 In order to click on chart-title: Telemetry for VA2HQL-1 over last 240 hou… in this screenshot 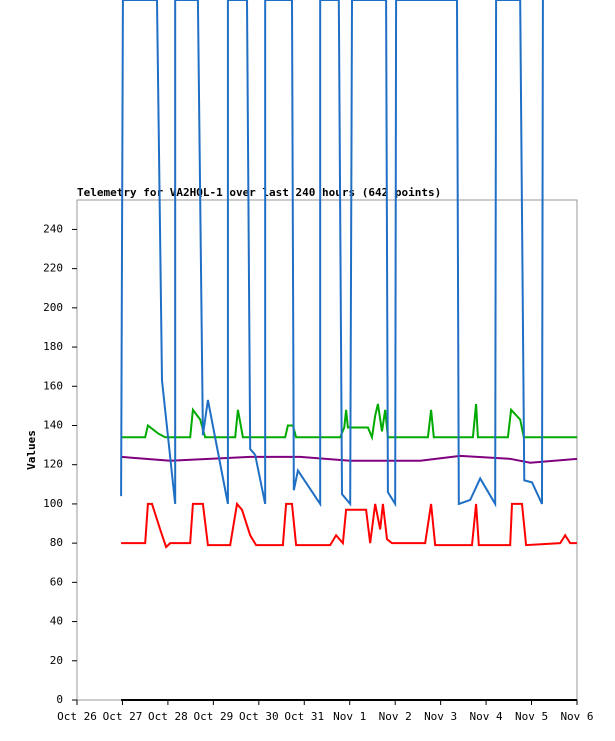, I will do `click(259, 192)`.